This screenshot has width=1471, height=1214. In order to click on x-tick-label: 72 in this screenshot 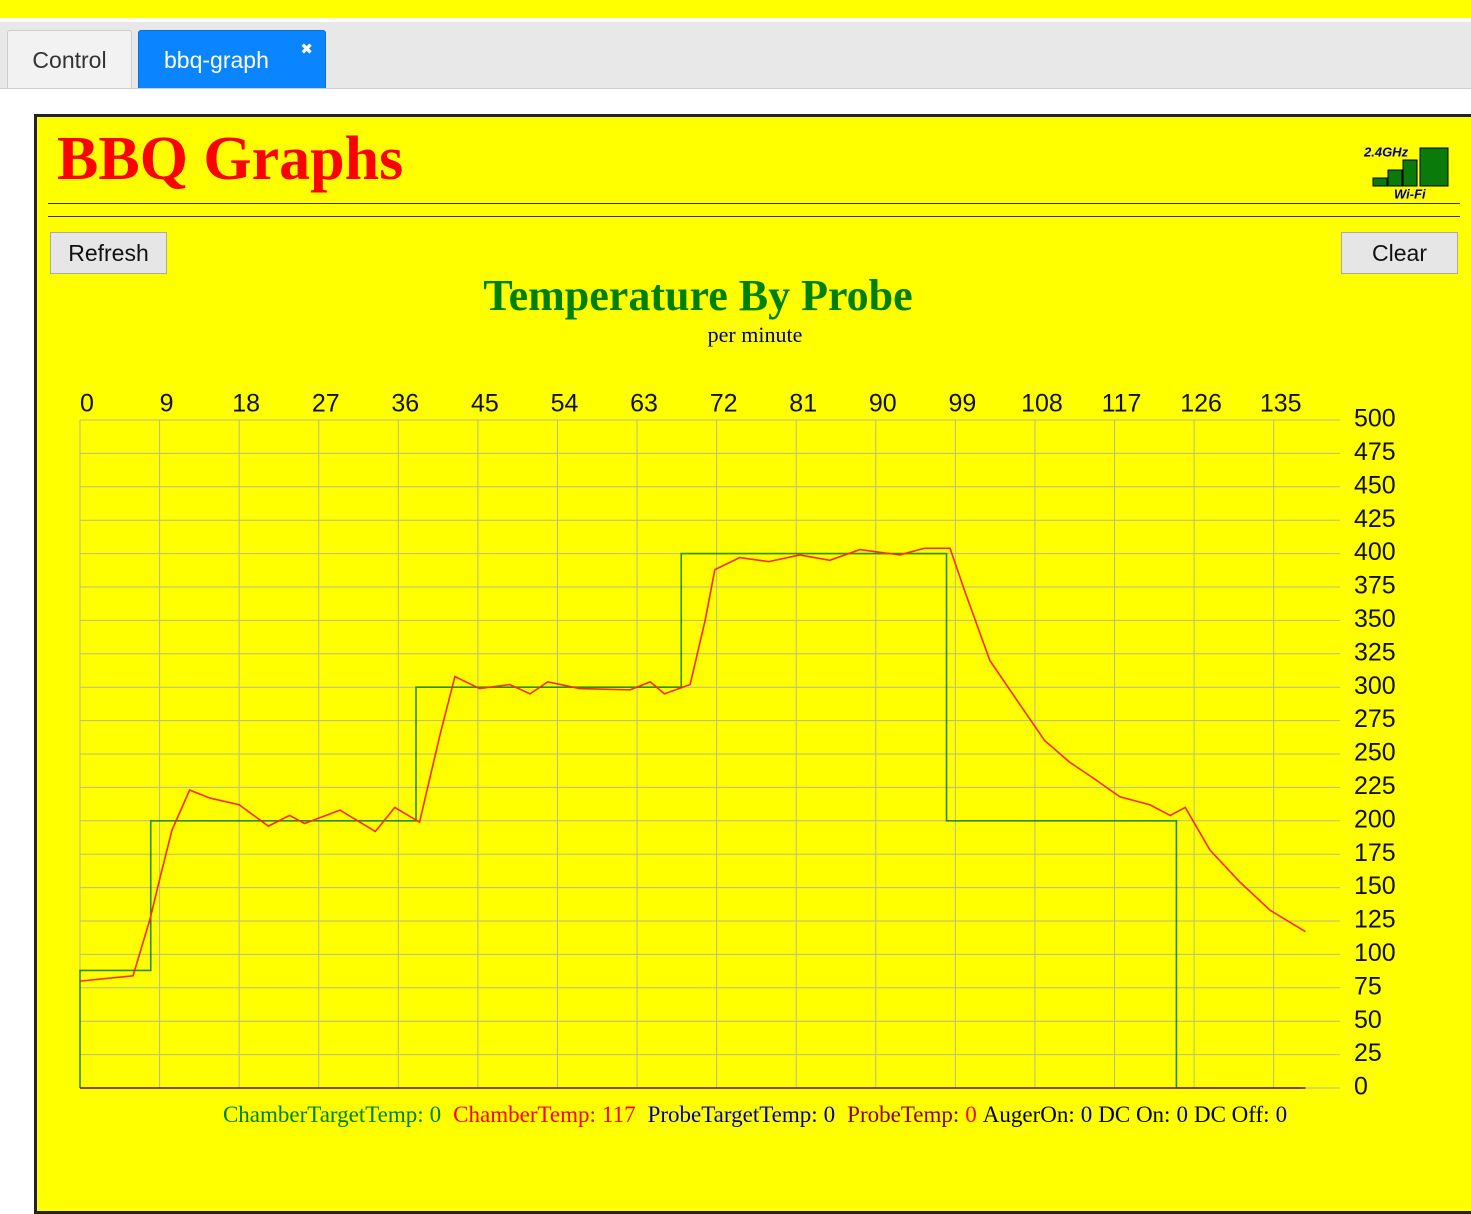, I will do `click(724, 404)`.